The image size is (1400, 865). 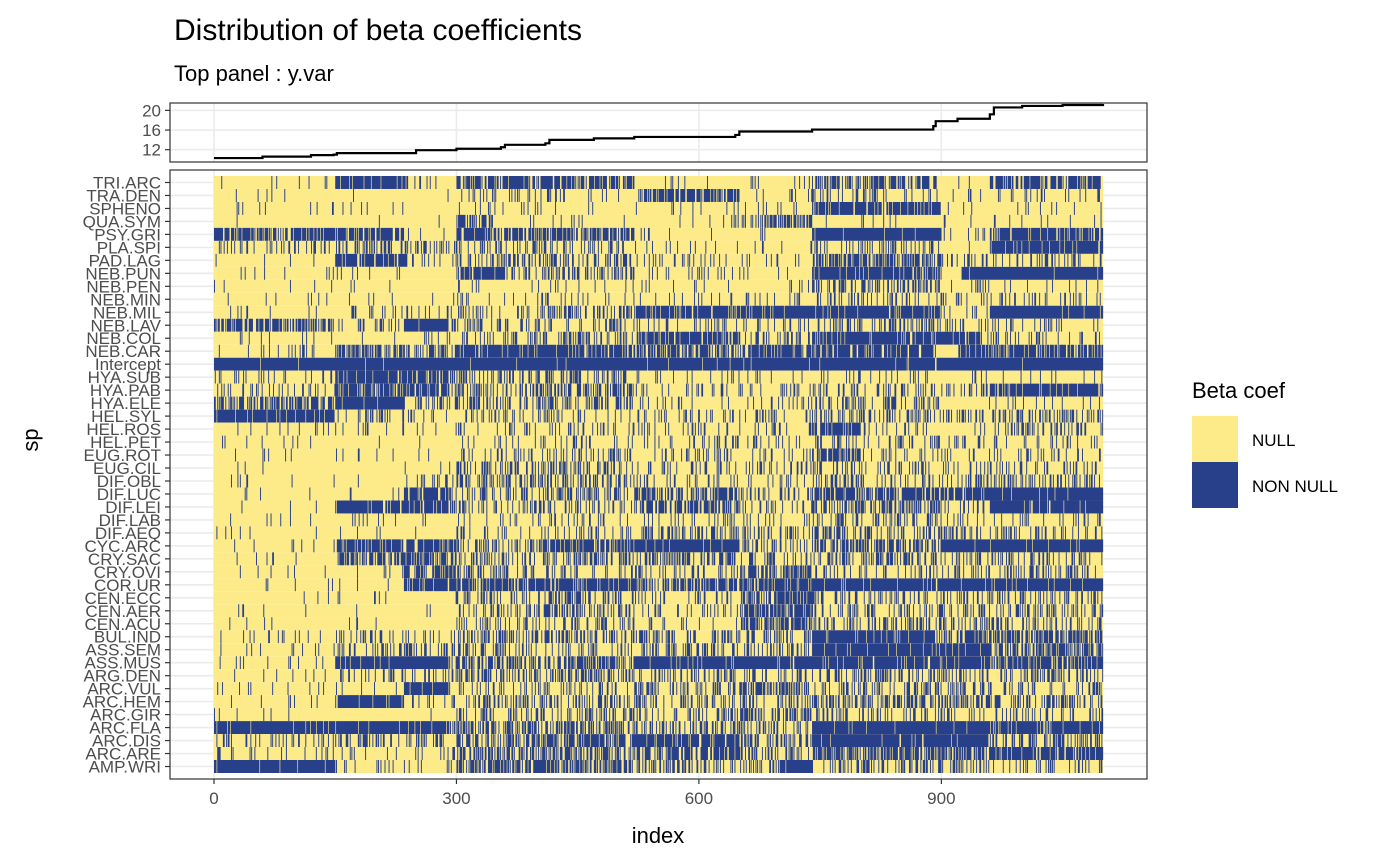 What do you see at coordinates (254, 73) in the screenshot?
I see `chart-subtitle: Top panel : y.var` at bounding box center [254, 73].